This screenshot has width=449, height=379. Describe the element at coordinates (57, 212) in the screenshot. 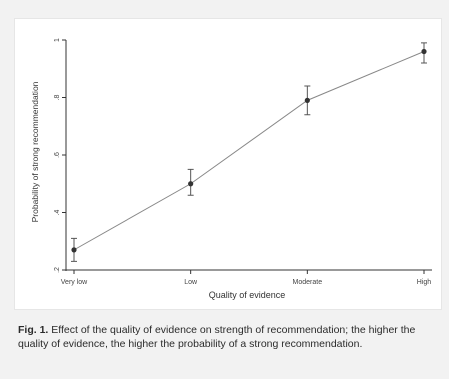

I see `y-tick-label: .4` at that location.